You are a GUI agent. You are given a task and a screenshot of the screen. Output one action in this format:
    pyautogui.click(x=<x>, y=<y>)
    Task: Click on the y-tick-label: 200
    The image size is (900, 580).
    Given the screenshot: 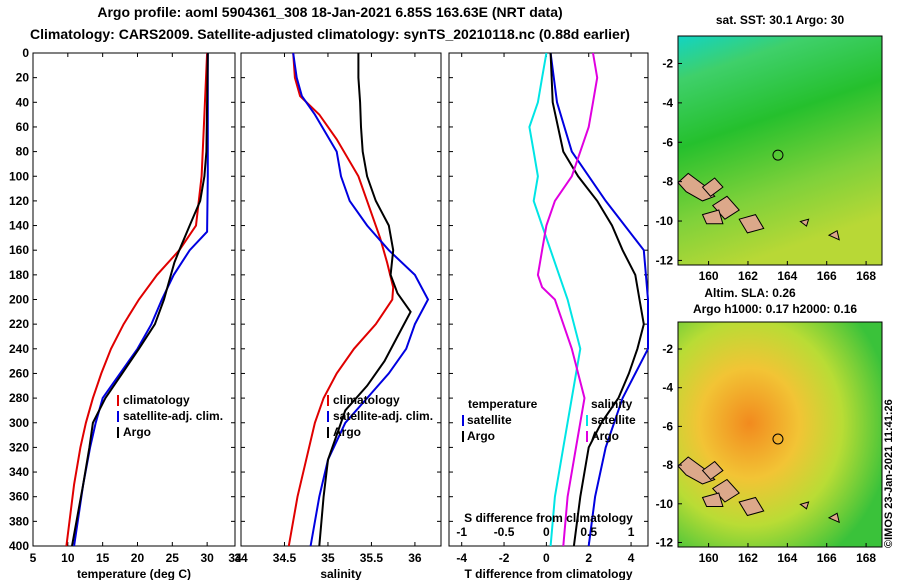 What is the action you would take?
    pyautogui.click(x=19, y=300)
    